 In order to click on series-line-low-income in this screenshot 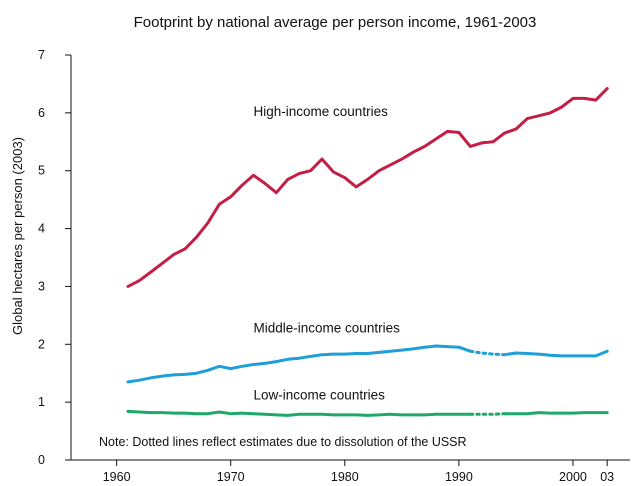, I will do `click(299, 413)`.